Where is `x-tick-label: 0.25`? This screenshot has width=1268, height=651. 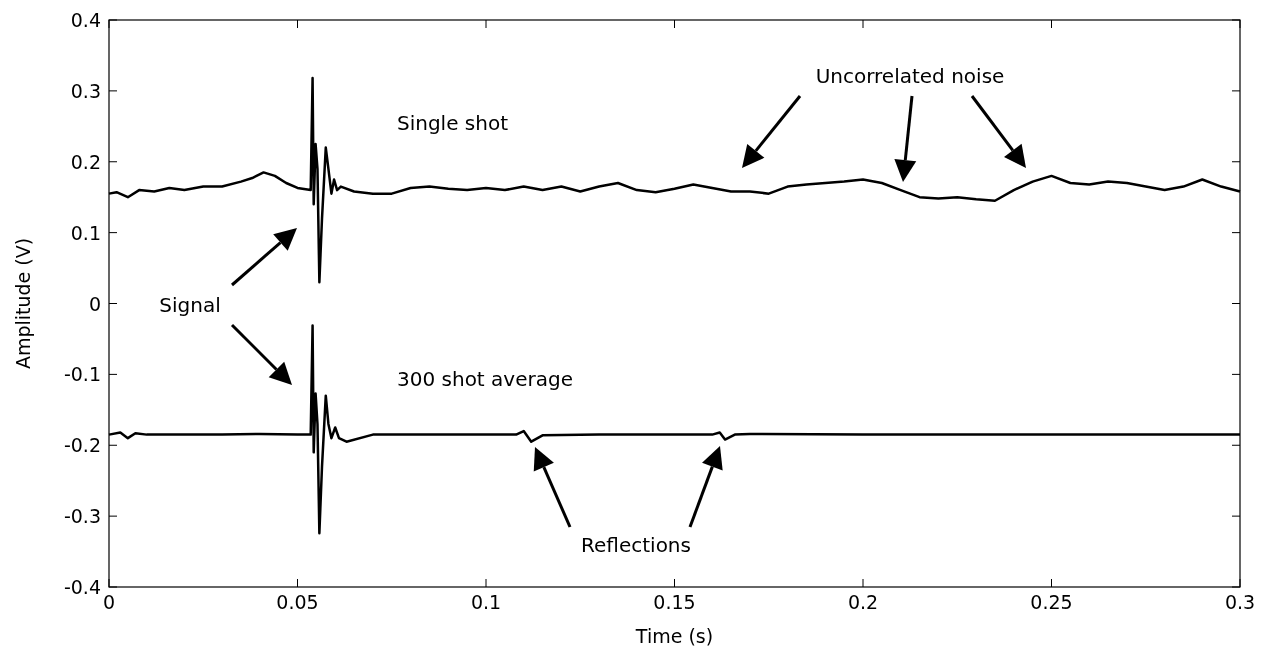 x-tick-label: 0.25 is located at coordinates (1051, 602).